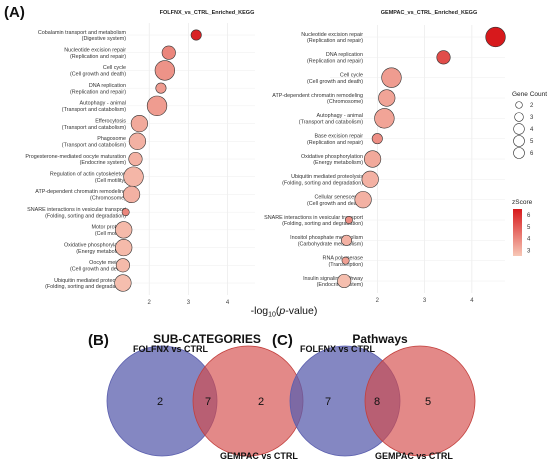 Image resolution: width=550 pixels, height=470 pixels. I want to click on zscore-legend: zScore 6 5 4 3, so click(522, 227).